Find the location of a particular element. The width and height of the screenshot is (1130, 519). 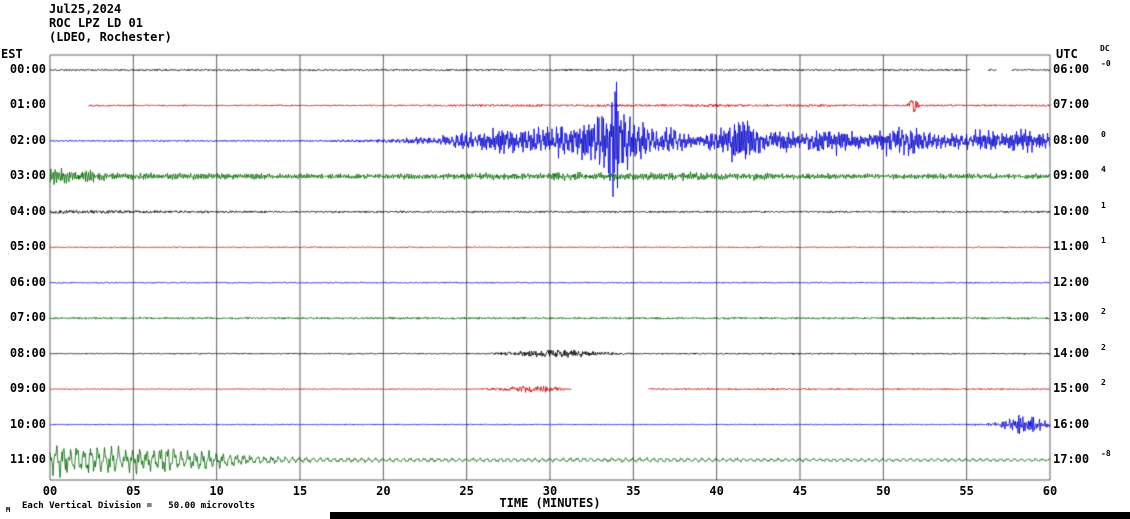

x-axis-title: TIME (MINUTES) is located at coordinates (550, 503).